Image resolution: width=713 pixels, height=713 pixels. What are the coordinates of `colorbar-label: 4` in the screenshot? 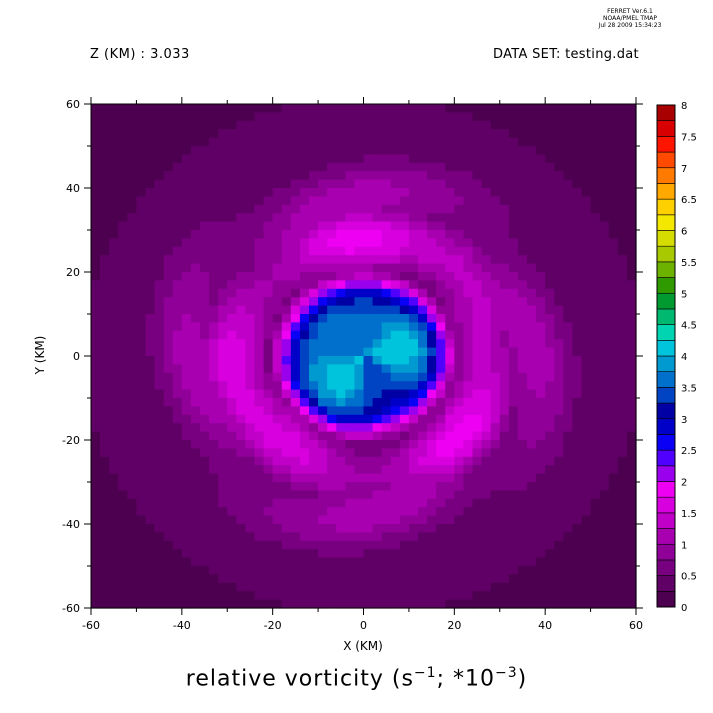 It's located at (684, 357).